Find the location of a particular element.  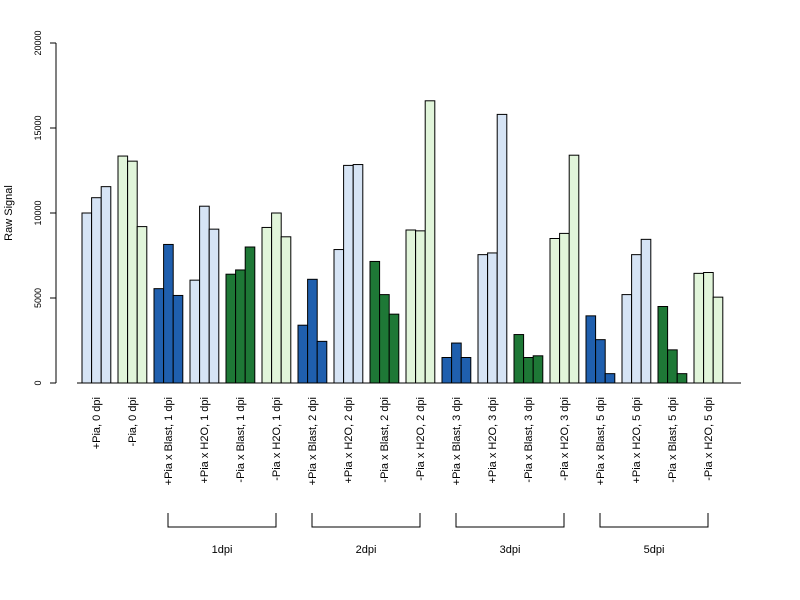

y-tick-label: 20000 is located at coordinates (38, 42).